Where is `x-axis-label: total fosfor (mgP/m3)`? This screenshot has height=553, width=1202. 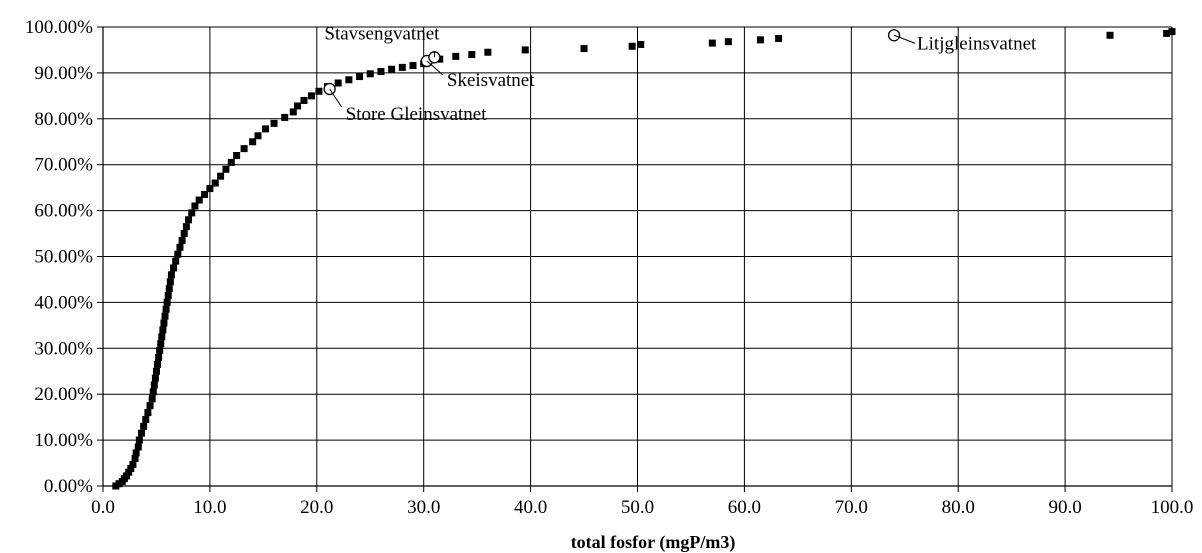
x-axis-label: total fosfor (mgP/m3) is located at coordinates (653, 542).